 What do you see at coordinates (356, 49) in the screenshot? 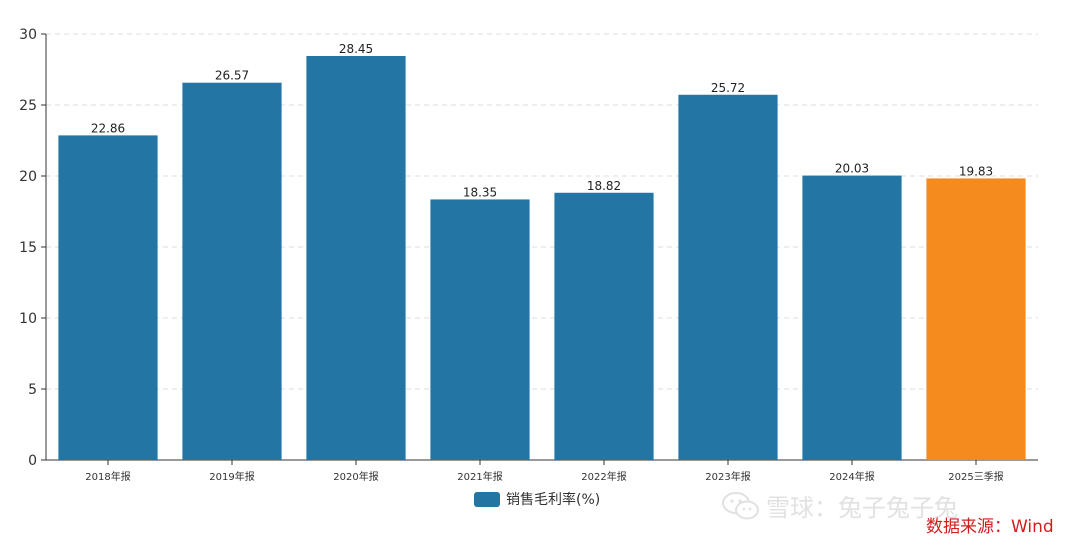
I see `data-label: 28.45` at bounding box center [356, 49].